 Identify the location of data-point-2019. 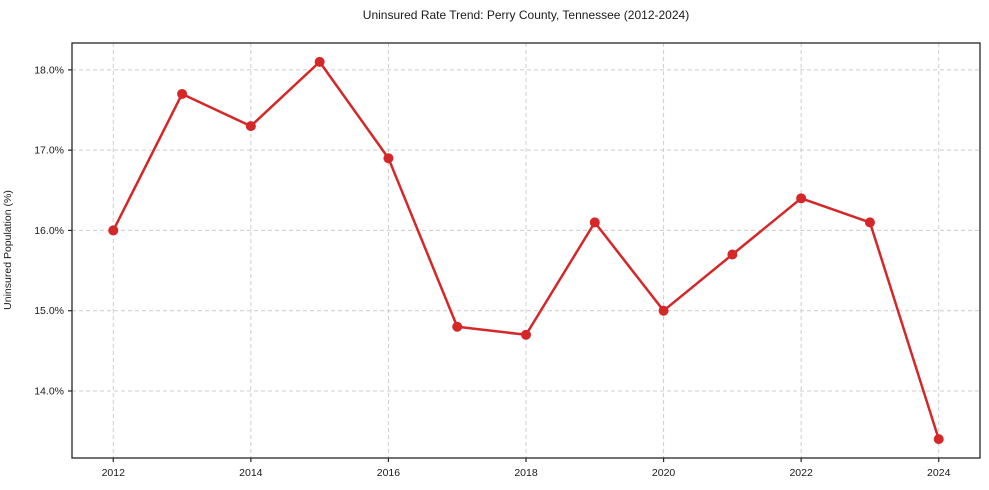
(594, 222).